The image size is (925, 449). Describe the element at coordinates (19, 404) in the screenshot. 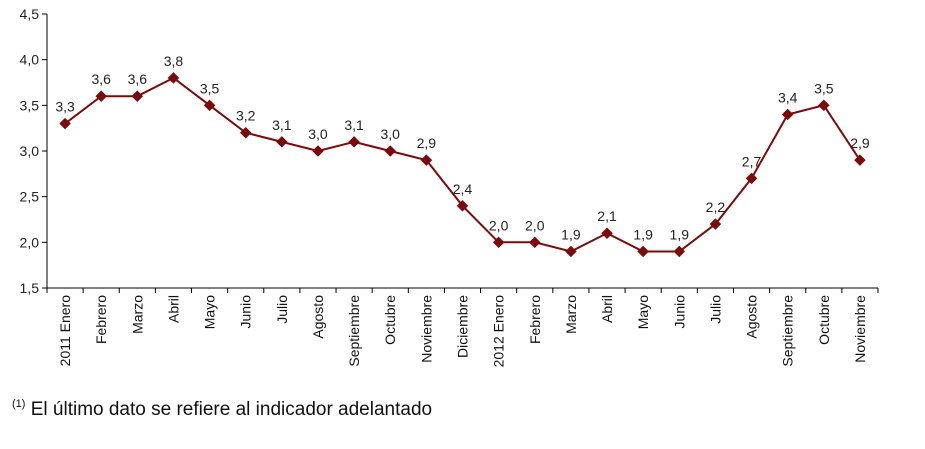

I see `footnote-marker: (1)` at that location.